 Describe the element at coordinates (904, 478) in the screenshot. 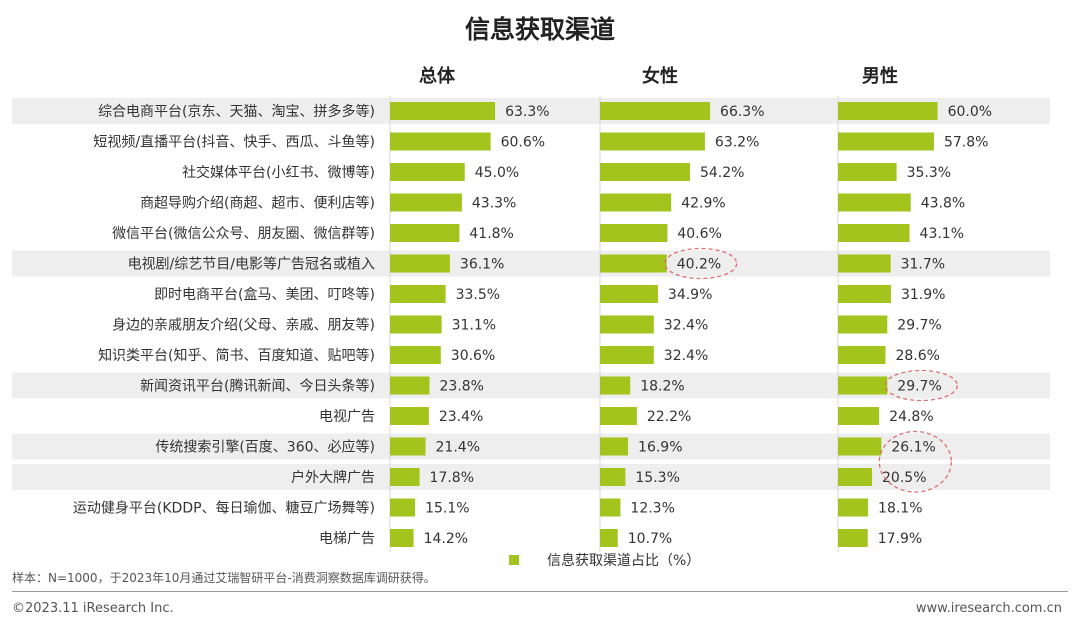

I see `bar-value-label: 20.5%` at that location.